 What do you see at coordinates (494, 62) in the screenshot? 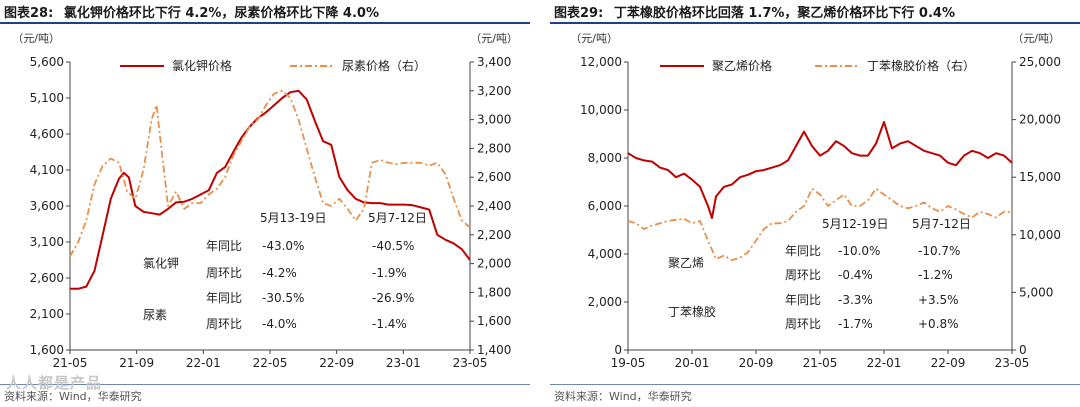
I see `right-tick-label: 3,400` at bounding box center [494, 62].